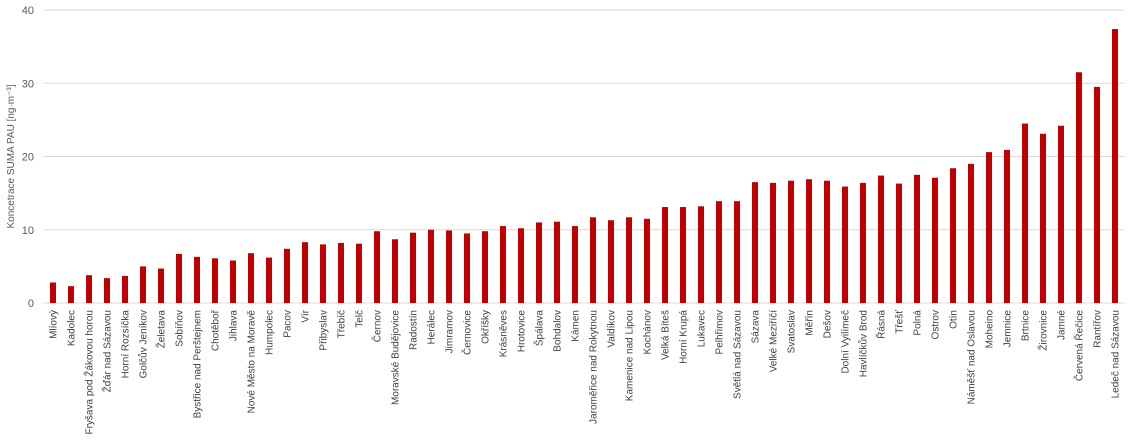 Image resolution: width=1128 pixels, height=444 pixels. Describe the element at coordinates (720, 332) in the screenshot. I see `category-label: Pelhřimov` at that location.